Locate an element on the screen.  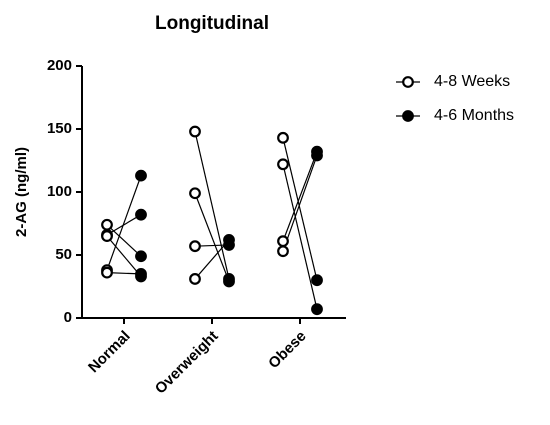
y-tick-label: 50 is located at coordinates (63, 254).